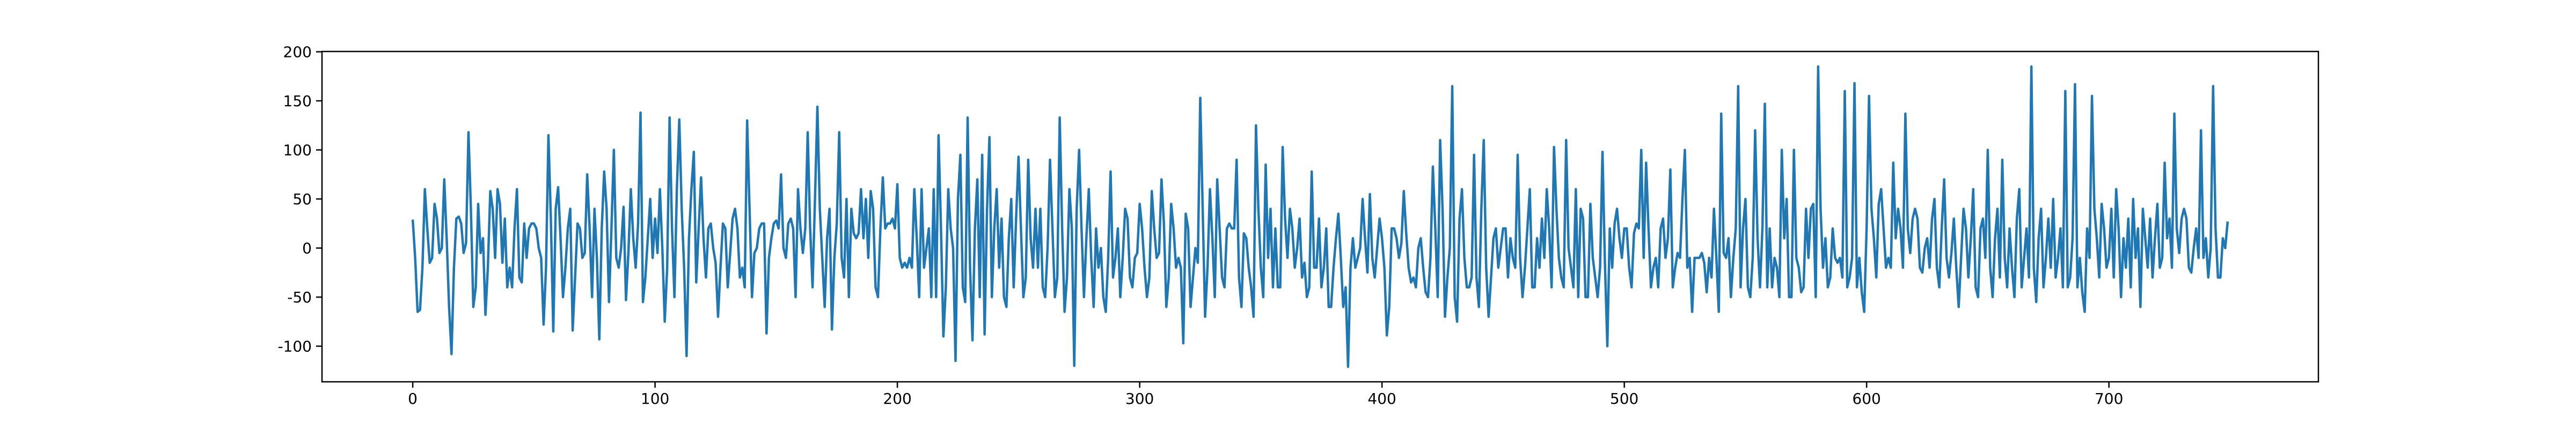 The width and height of the screenshot is (2576, 429). What do you see at coordinates (299, 297) in the screenshot?
I see `y-tick-label: -50` at bounding box center [299, 297].